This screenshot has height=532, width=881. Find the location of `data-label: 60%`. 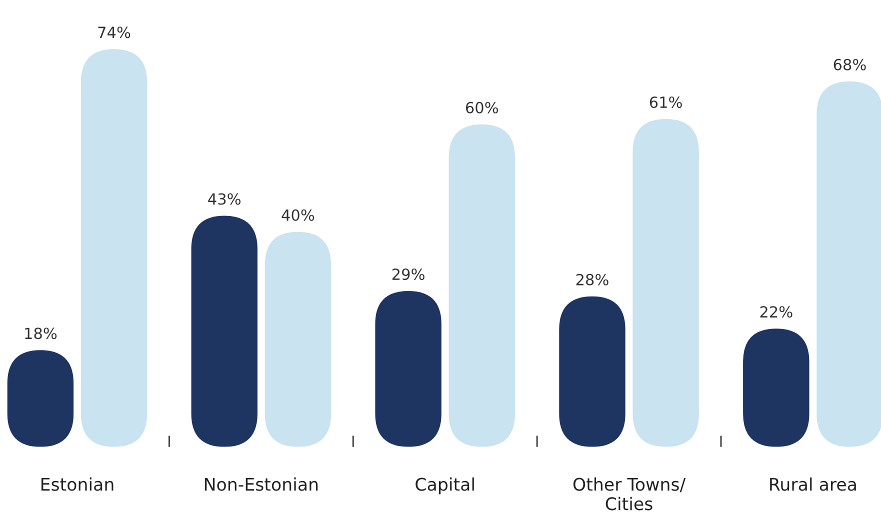

data-label: 60% is located at coordinates (482, 108).